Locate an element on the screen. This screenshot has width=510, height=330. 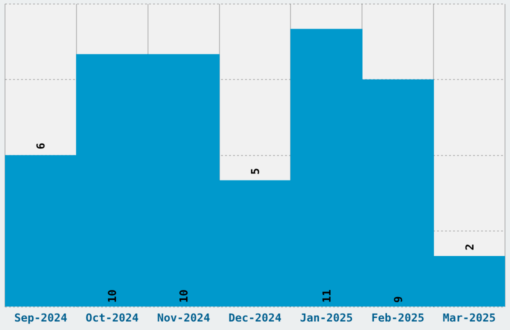
x-tick-label: Feb-2025 is located at coordinates (397, 317).